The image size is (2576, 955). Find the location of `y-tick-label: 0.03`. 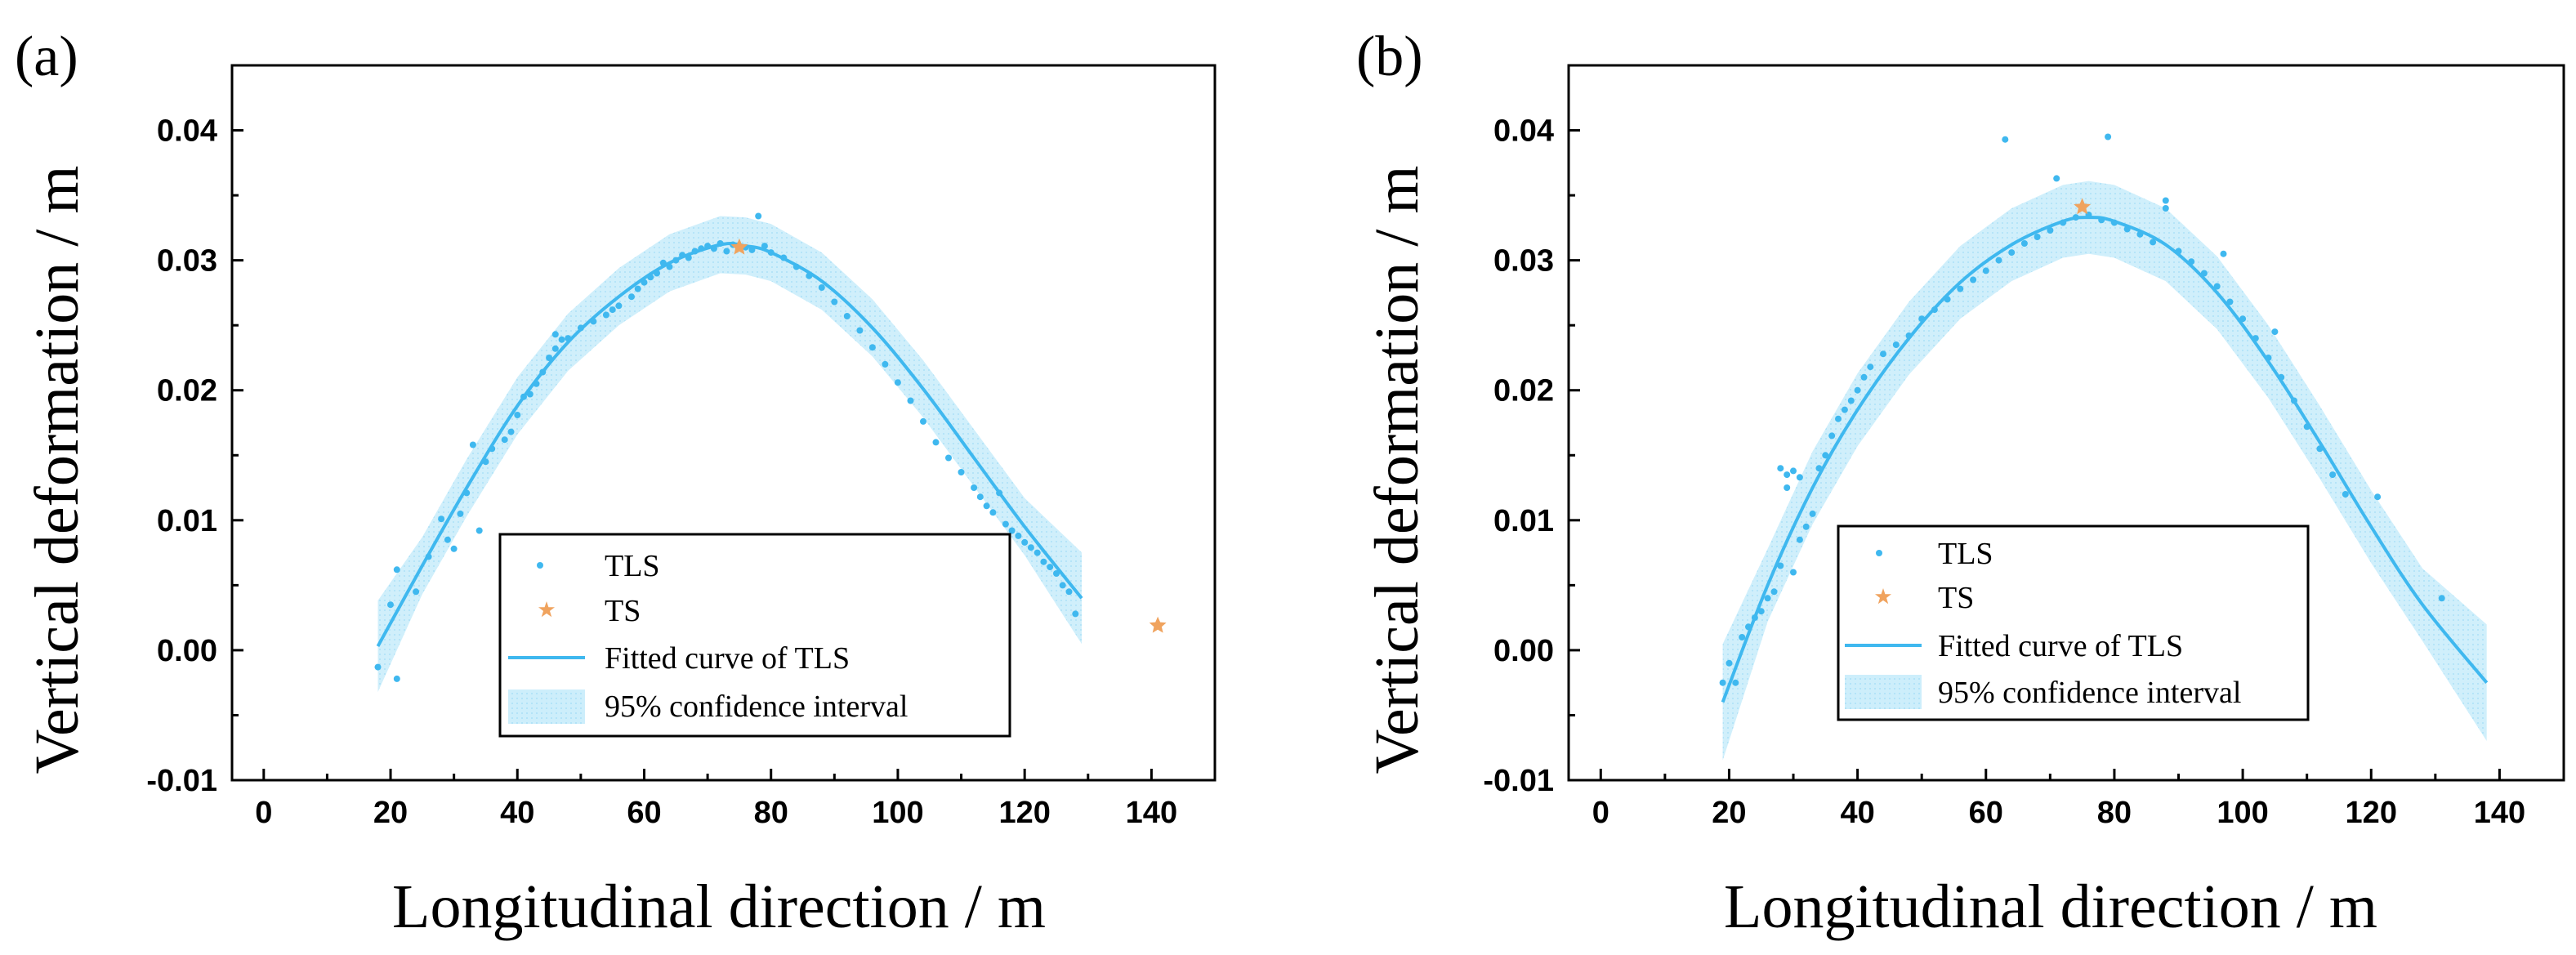

y-tick-label: 0.03 is located at coordinates (1523, 261).